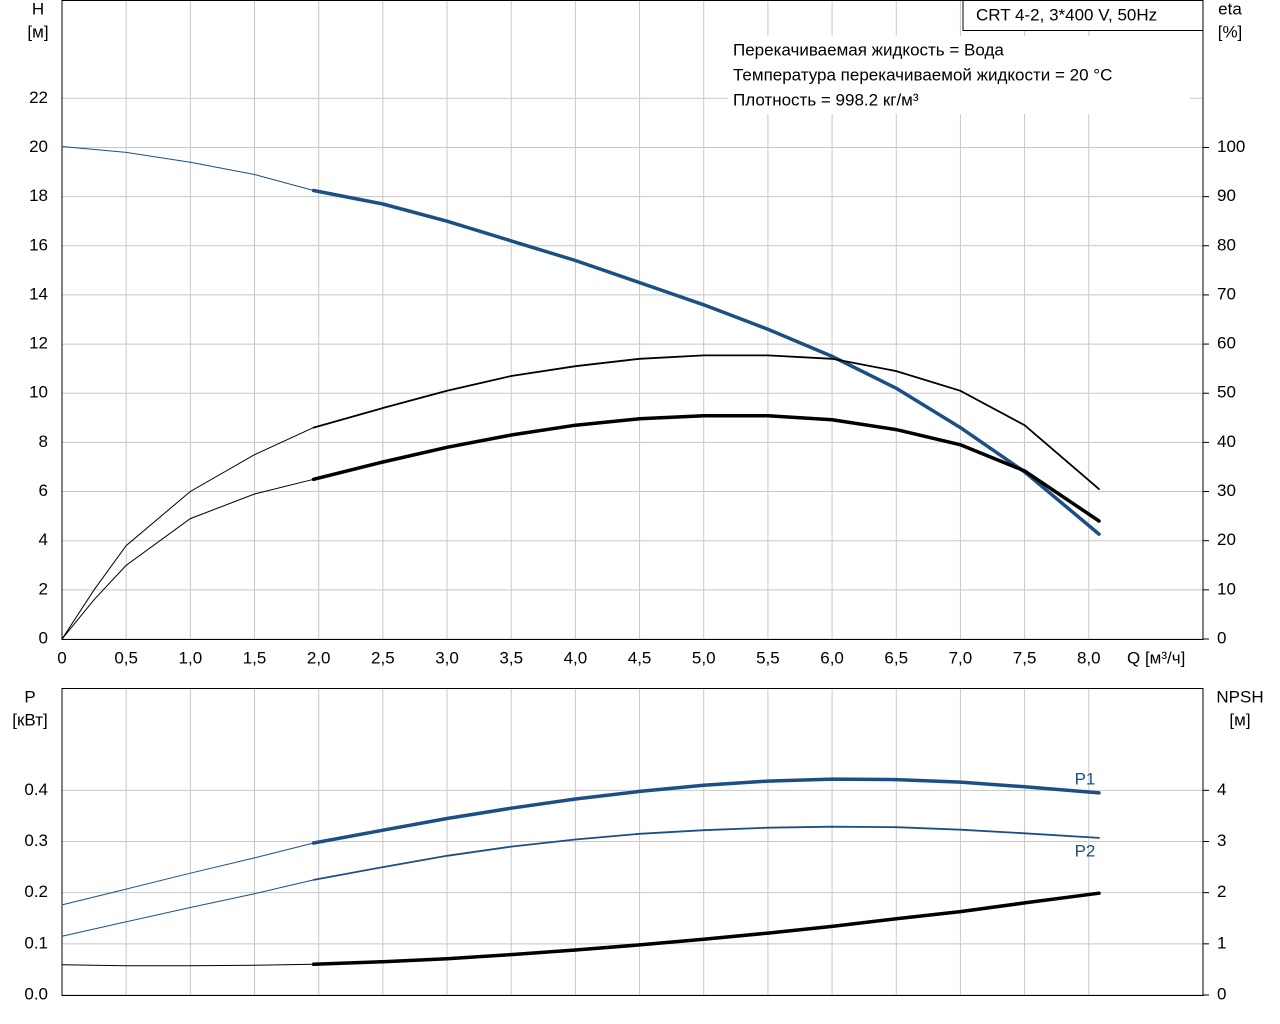  What do you see at coordinates (961, 657) in the screenshot?
I see `x-tick-label: 7,0` at bounding box center [961, 657].